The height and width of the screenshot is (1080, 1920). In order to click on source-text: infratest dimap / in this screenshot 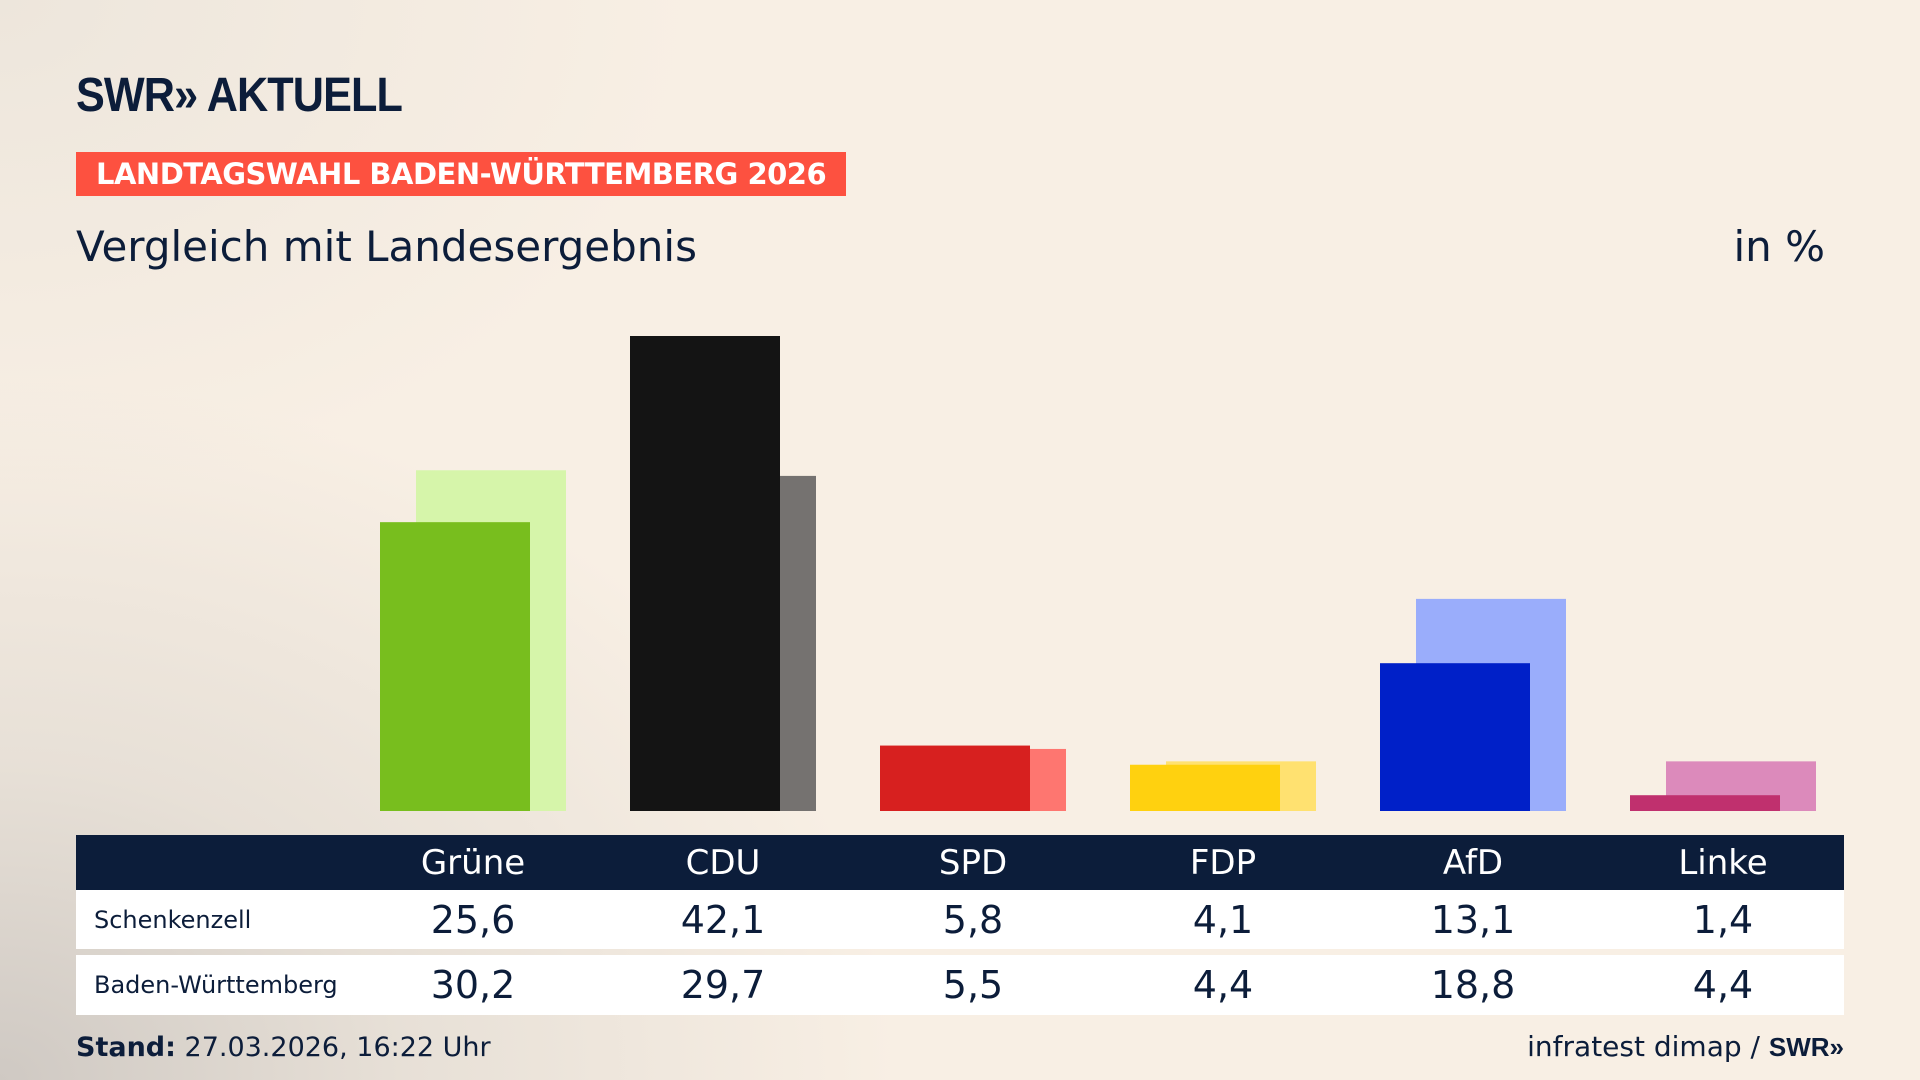, I will do `click(1643, 1046)`.